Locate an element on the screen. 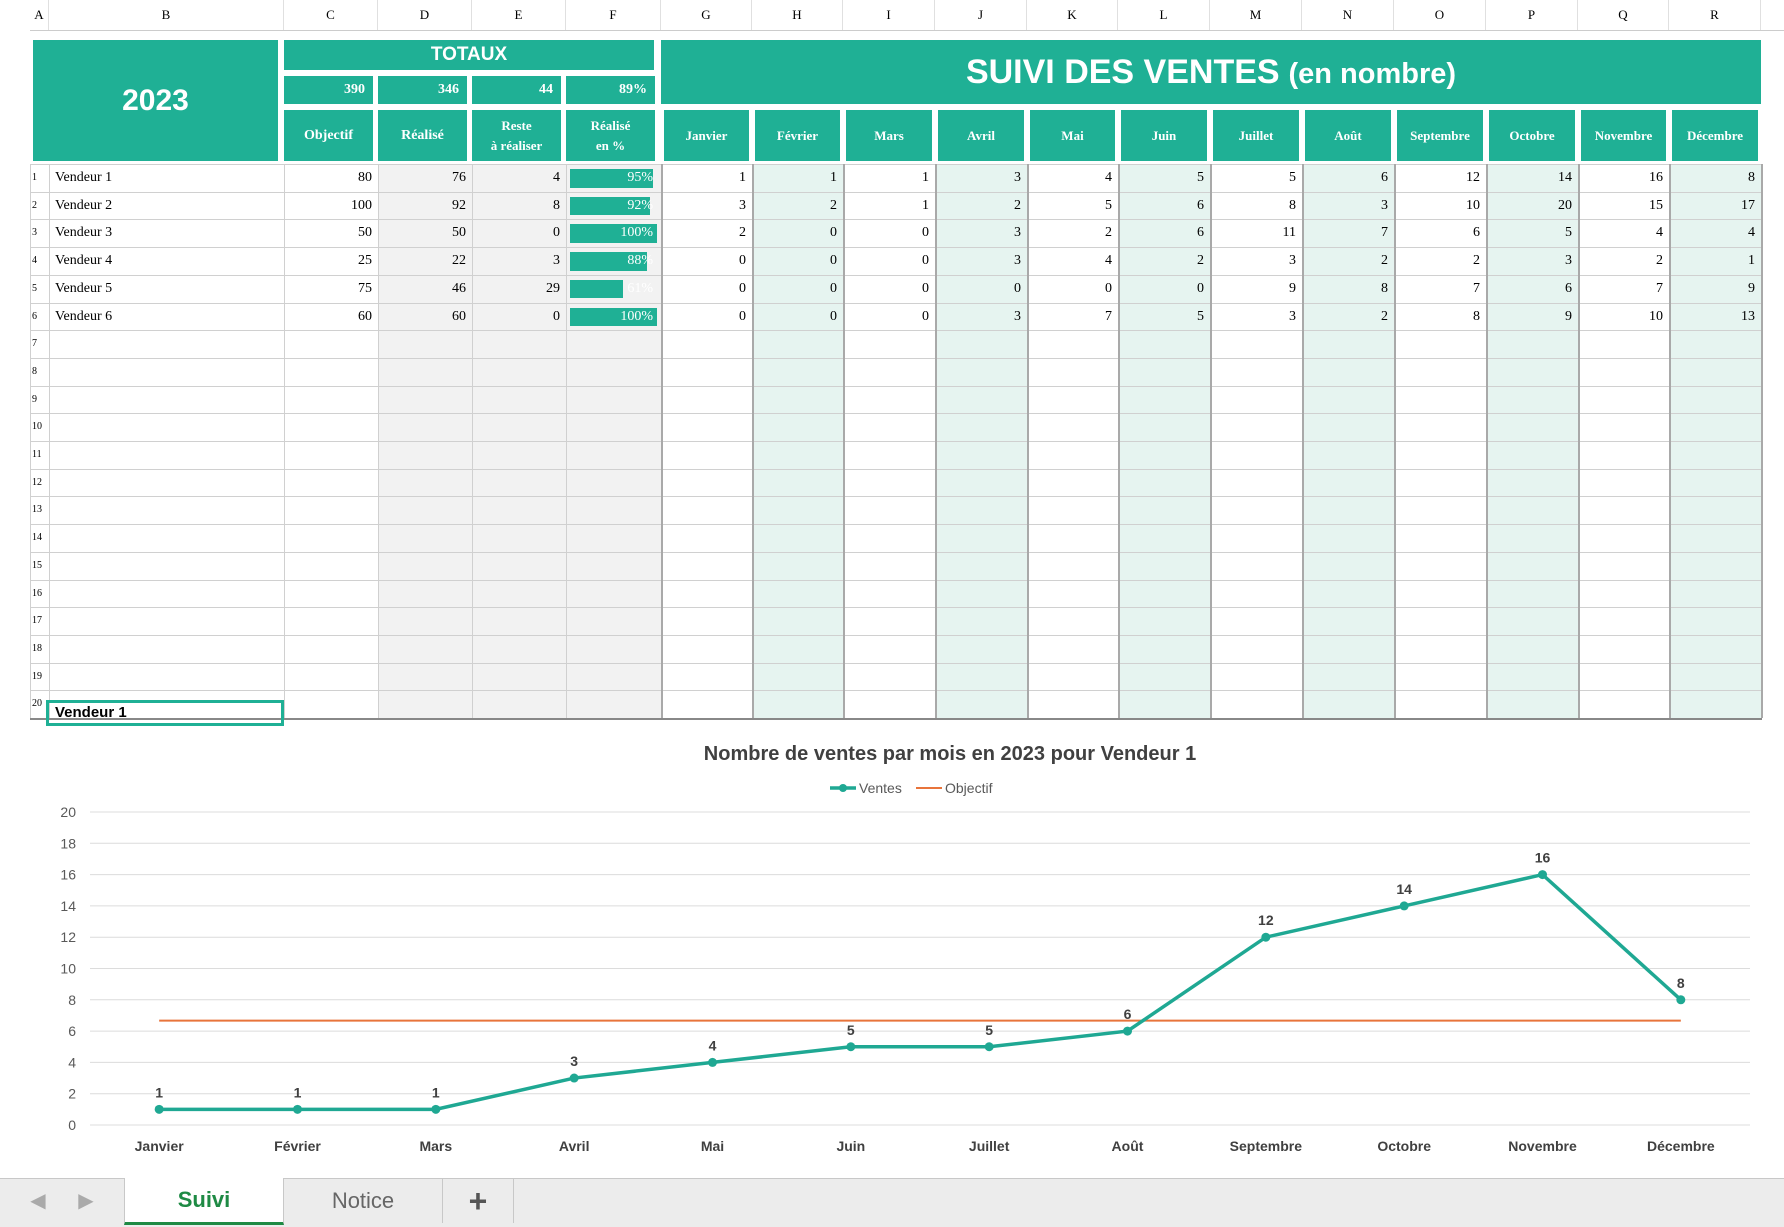 The image size is (1784, 1227). column-header-f: F is located at coordinates (613, 15).